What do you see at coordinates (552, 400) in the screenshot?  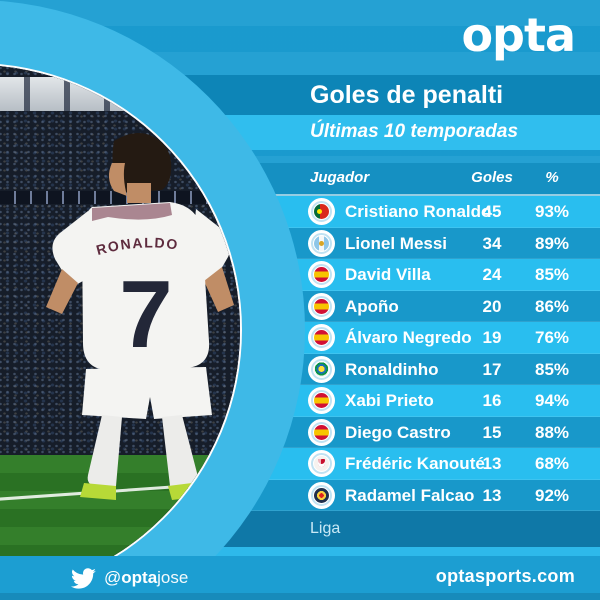 I see `pct-value: 94%` at bounding box center [552, 400].